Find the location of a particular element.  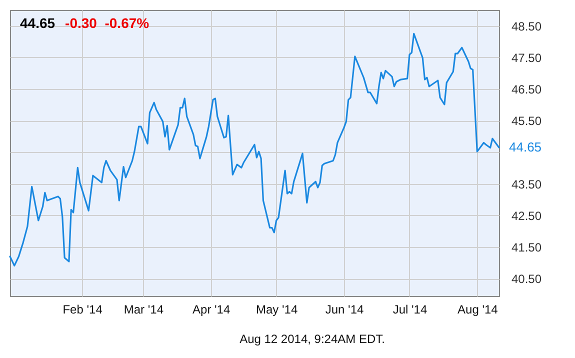

x-tick-label: Jun '14 is located at coordinates (344, 309).